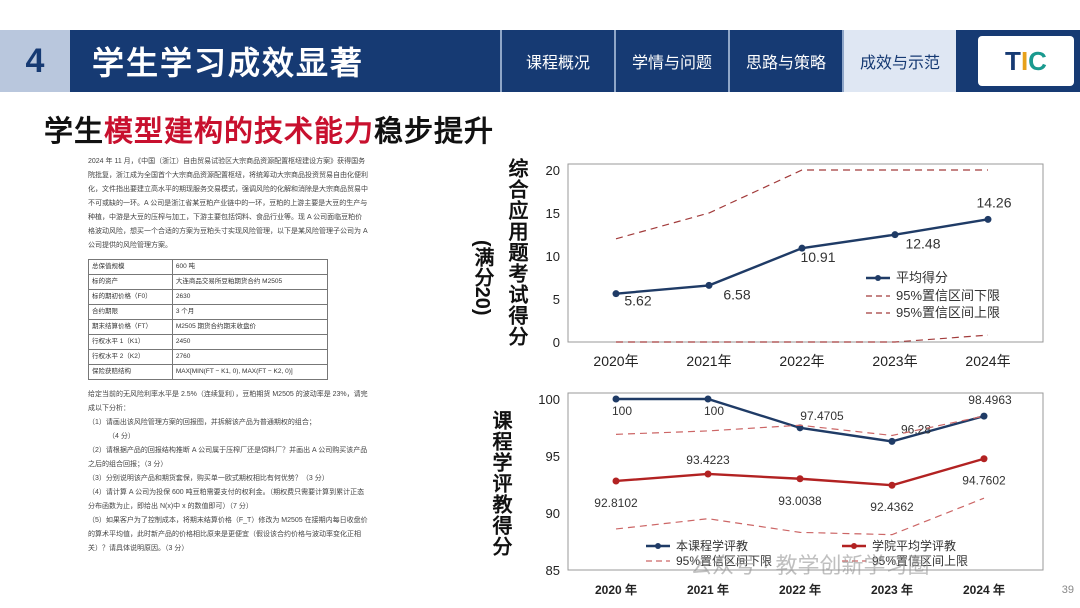 Image resolution: width=1080 pixels, height=608 pixels. What do you see at coordinates (922, 277) in the screenshot?
I see `legend-label: 平均得分` at bounding box center [922, 277].